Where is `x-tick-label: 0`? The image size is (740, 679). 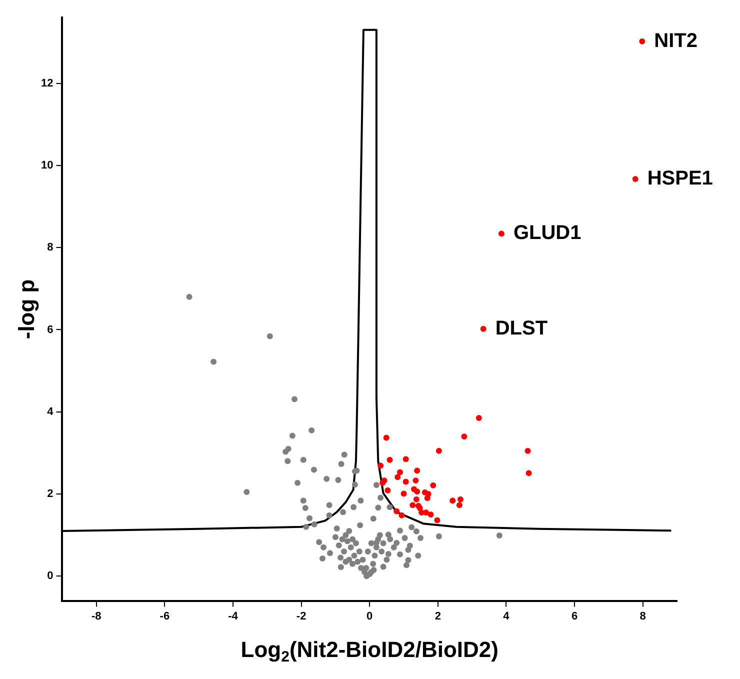 x-tick-label: 0 is located at coordinates (369, 616).